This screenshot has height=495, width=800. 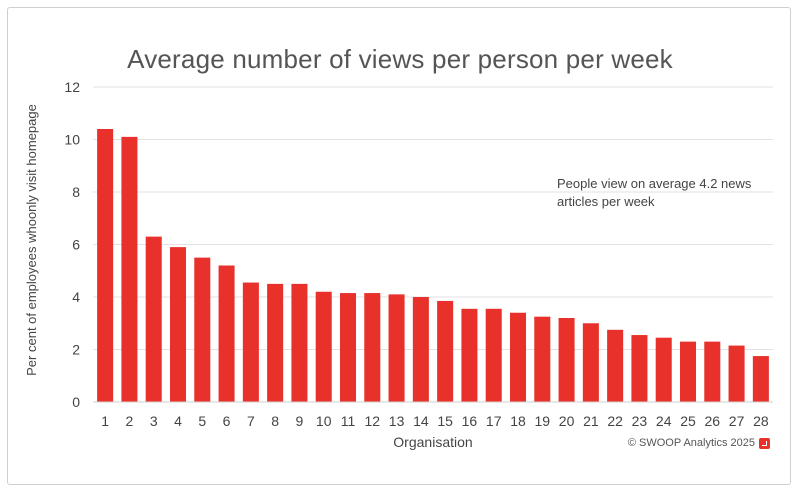 What do you see at coordinates (470, 421) in the screenshot?
I see `x-tick-label: 16` at bounding box center [470, 421].